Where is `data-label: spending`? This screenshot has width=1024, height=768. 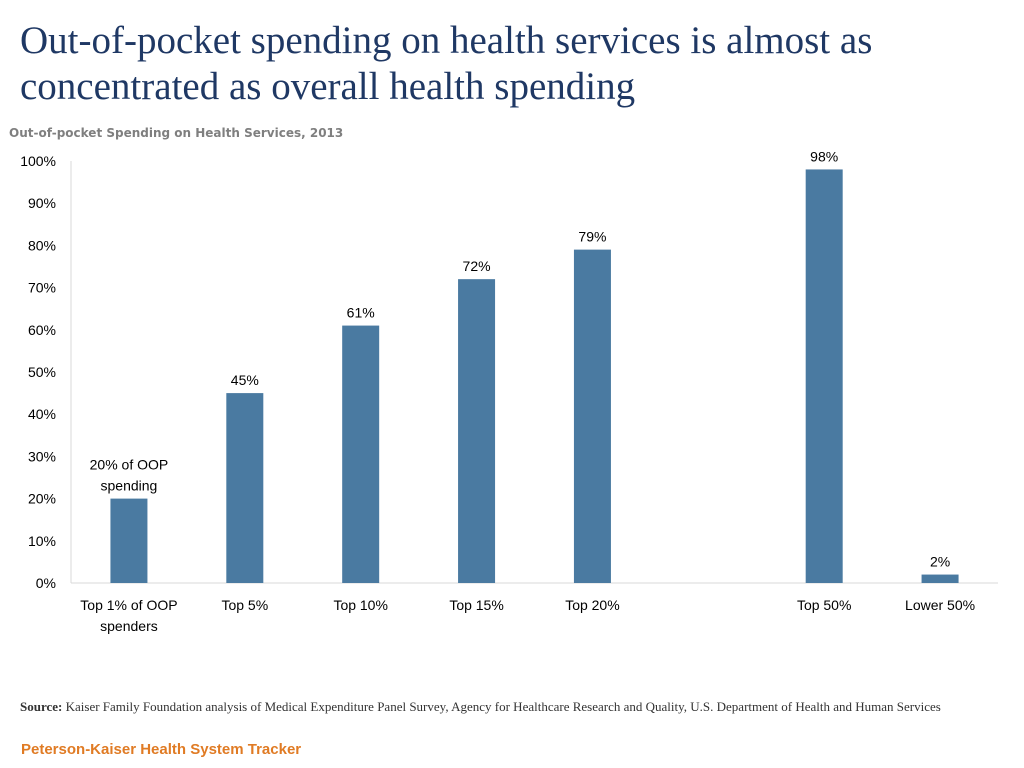 data-label: spending is located at coordinates (129, 486).